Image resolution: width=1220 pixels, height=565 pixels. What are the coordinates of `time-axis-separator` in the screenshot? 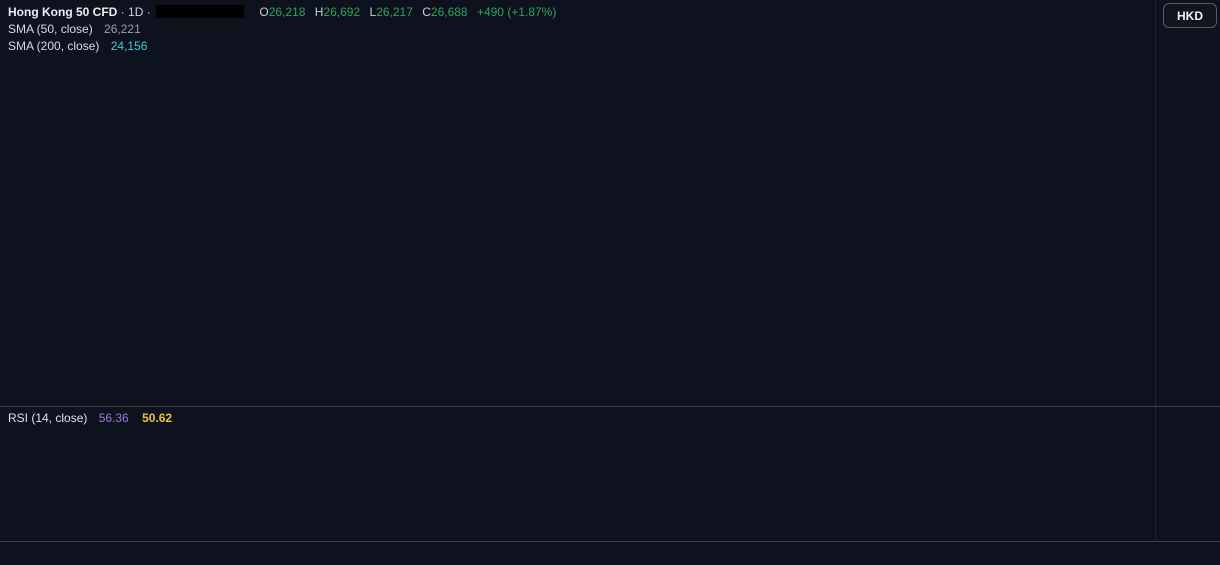 It's located at (610, 541).